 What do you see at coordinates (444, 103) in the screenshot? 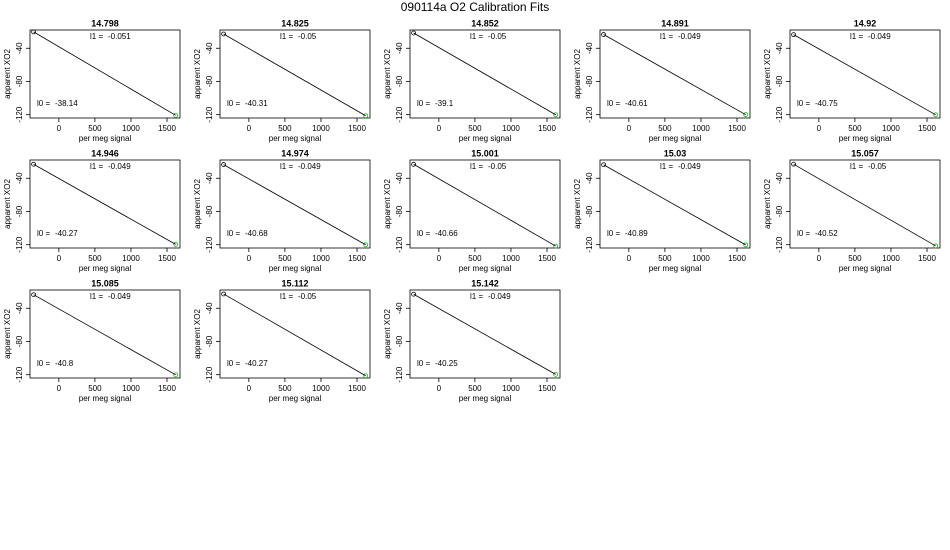
I see `annotation-value: -39.1` at bounding box center [444, 103].